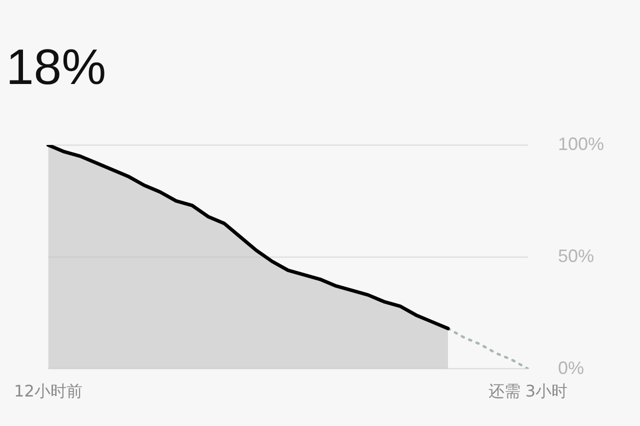 This screenshot has width=640, height=426. I want to click on y-tick-label: 50%, so click(576, 256).